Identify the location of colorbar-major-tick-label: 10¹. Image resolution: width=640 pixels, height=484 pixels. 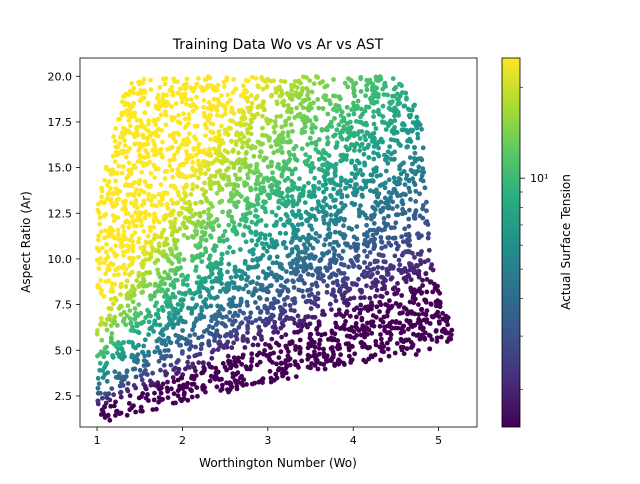
(539, 178).